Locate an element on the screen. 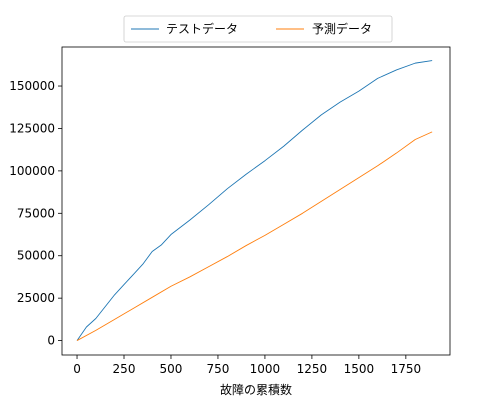  x-tick-label: 1500 is located at coordinates (359, 369).